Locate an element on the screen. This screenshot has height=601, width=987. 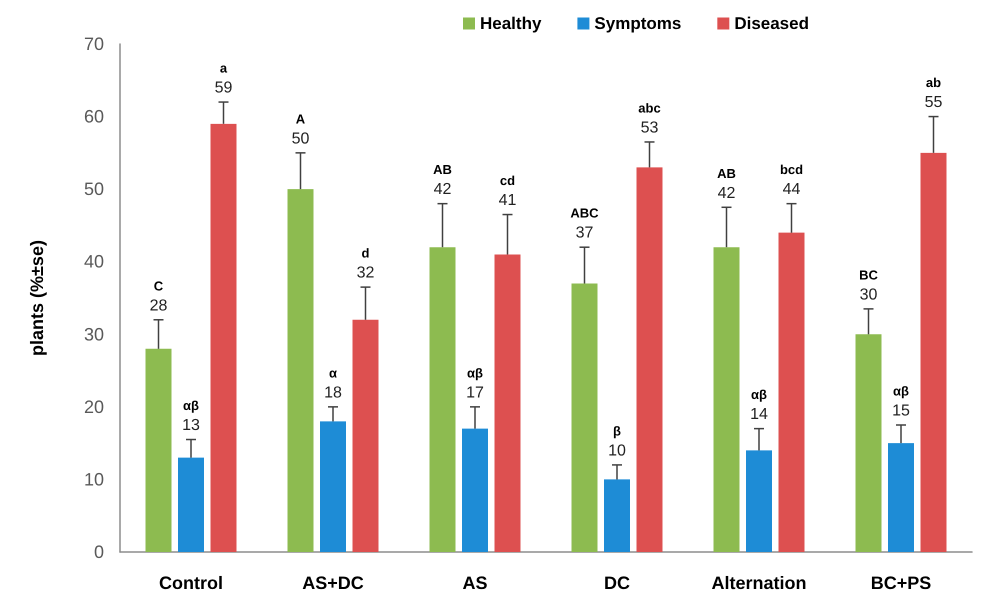
y-tick-label: 10 is located at coordinates (94, 479).